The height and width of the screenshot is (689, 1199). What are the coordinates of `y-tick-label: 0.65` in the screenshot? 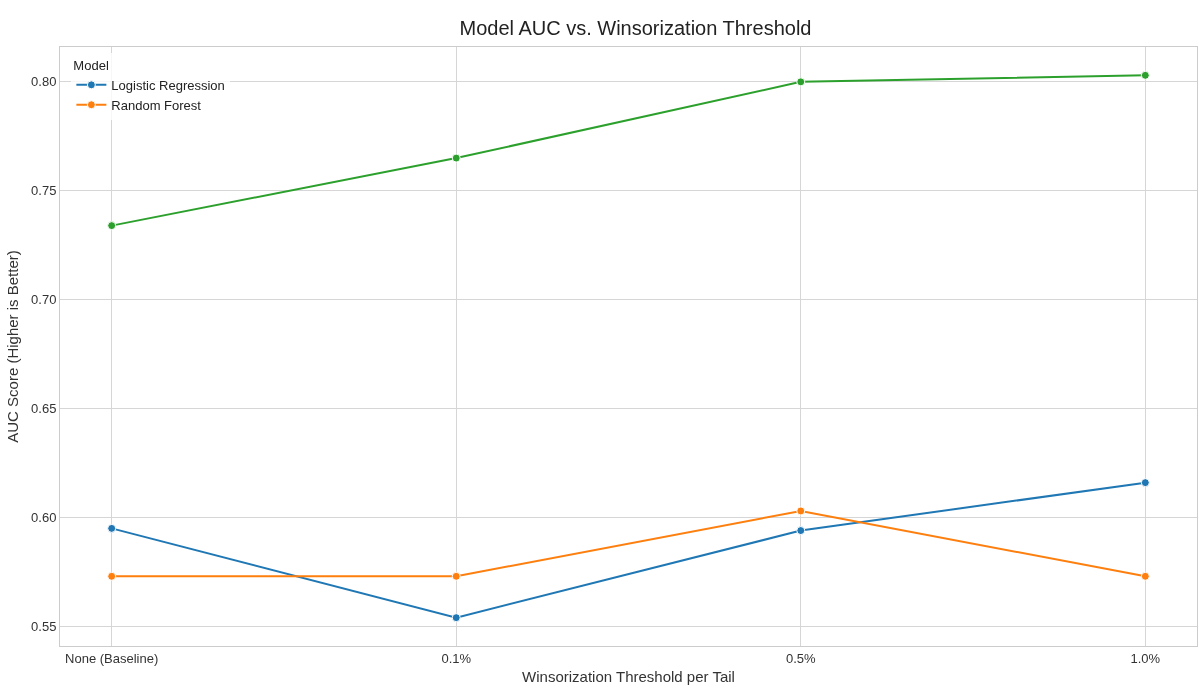 It's located at (44, 409).